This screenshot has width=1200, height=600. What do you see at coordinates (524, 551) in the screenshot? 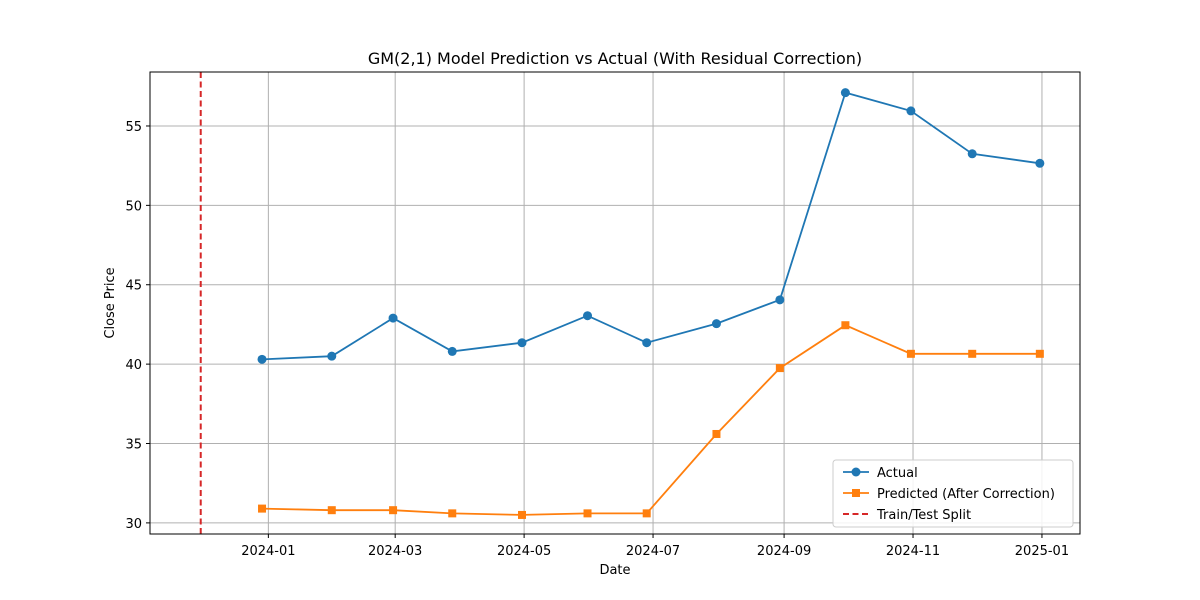
I see `x-tick-label: 2024-05` at bounding box center [524, 551].